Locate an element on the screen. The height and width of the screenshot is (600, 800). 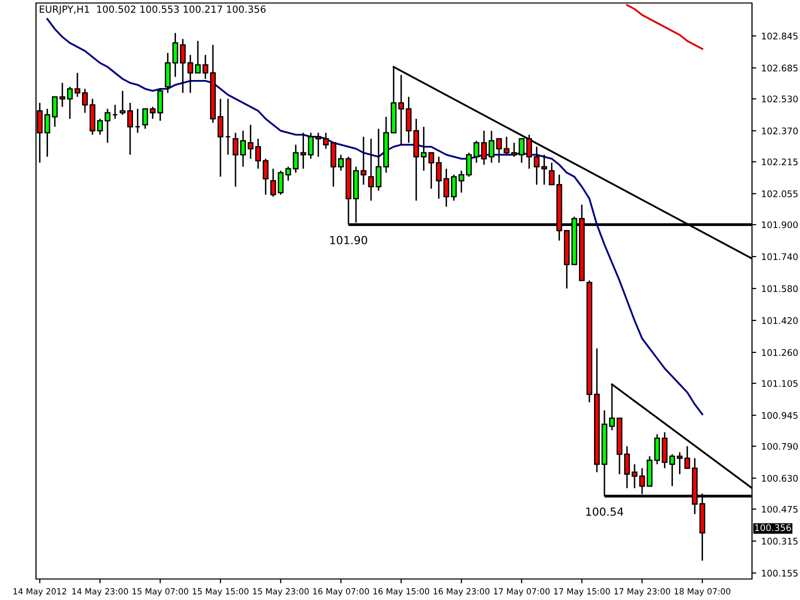
x-tick-label: 15 May 07:00 is located at coordinates (160, 592).